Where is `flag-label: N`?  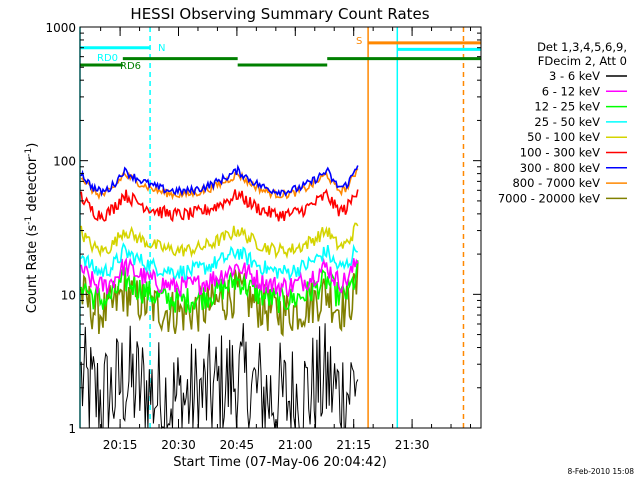 flag-label: N is located at coordinates (161, 48).